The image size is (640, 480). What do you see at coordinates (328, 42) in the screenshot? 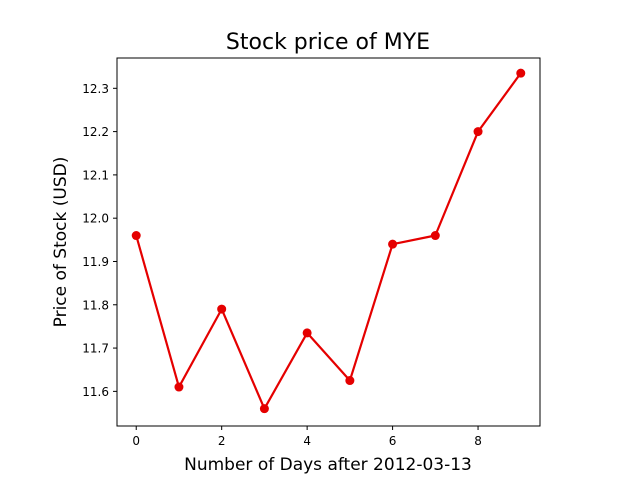
I see `chart-title: Stock price of MYE` at bounding box center [328, 42].